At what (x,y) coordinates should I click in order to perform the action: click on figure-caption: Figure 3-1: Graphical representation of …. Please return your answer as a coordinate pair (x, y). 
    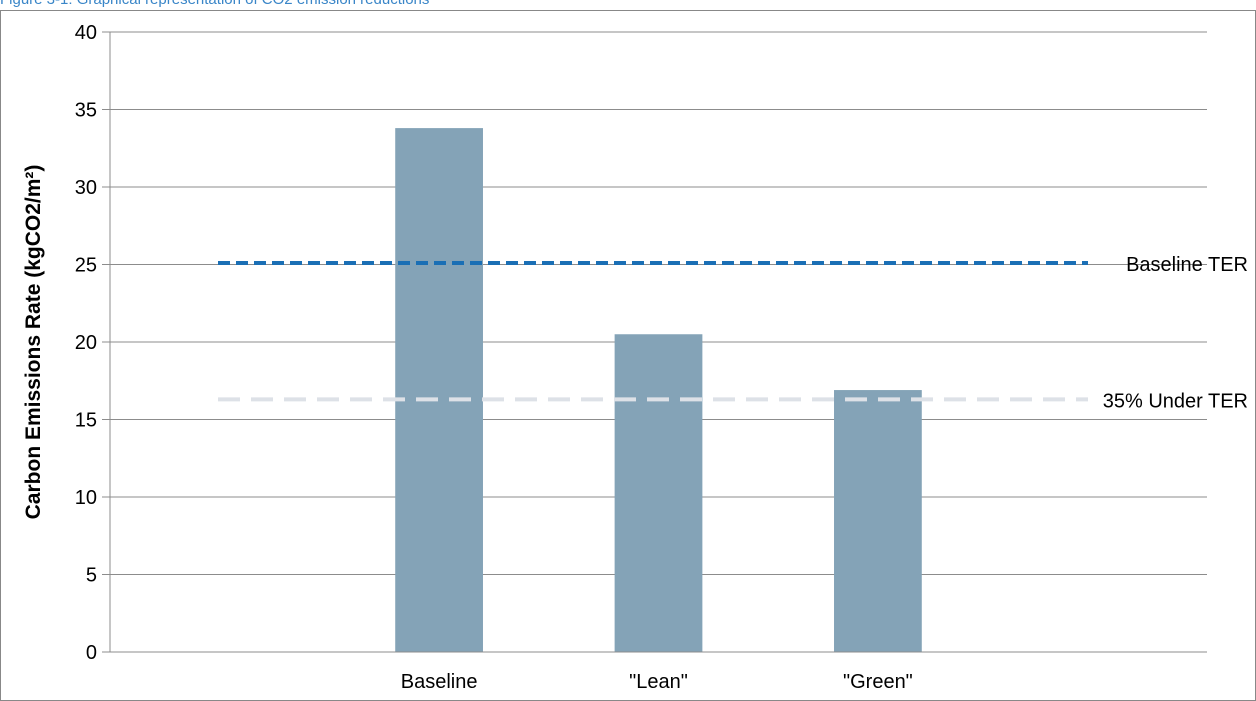
    Looking at the image, I should click on (628, 4).